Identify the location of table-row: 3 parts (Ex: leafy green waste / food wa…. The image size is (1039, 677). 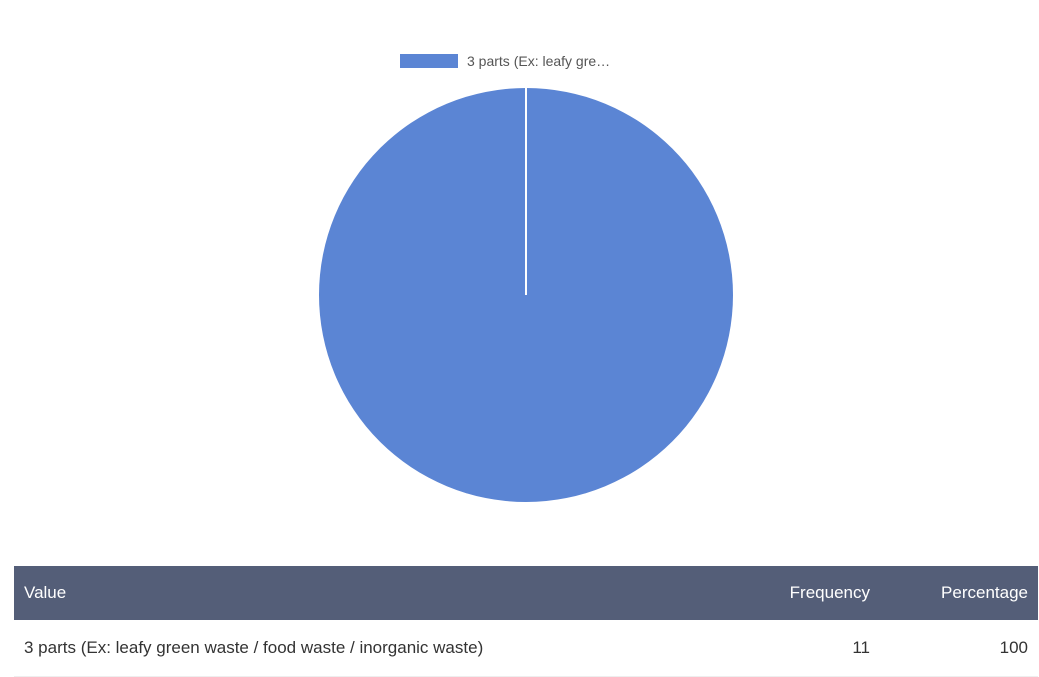
(526, 648).